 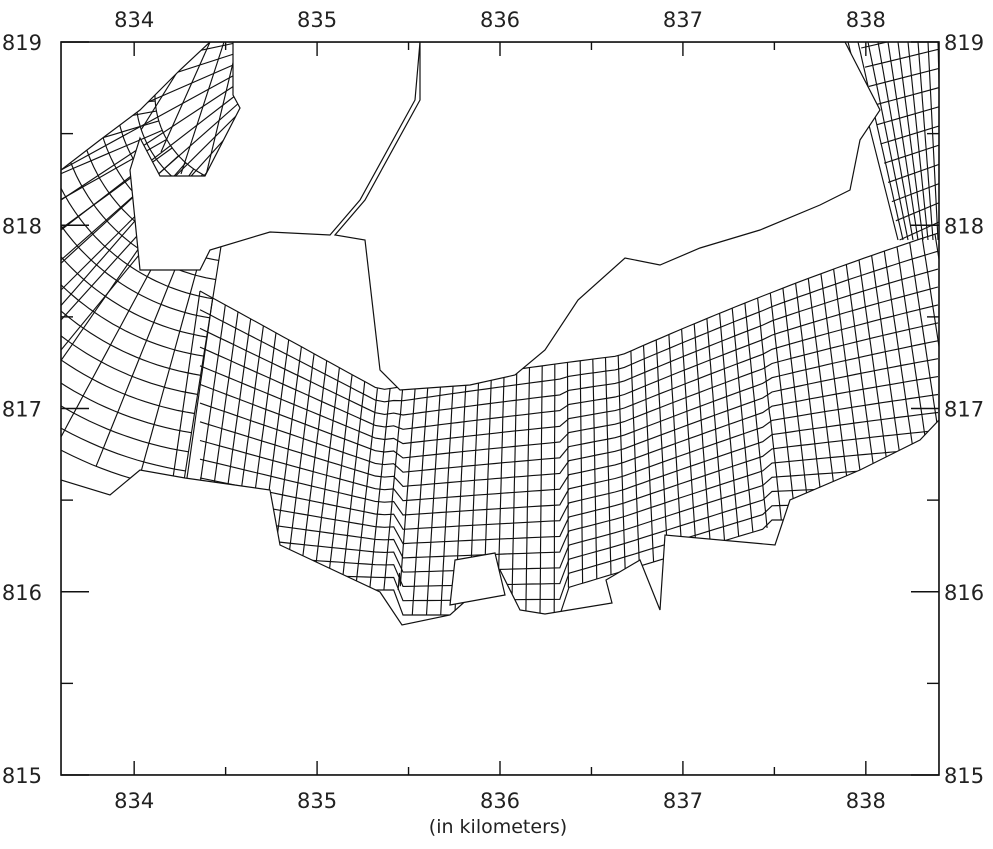 What do you see at coordinates (317, 801) in the screenshot?
I see `x-tick-label-bottom: 835` at bounding box center [317, 801].